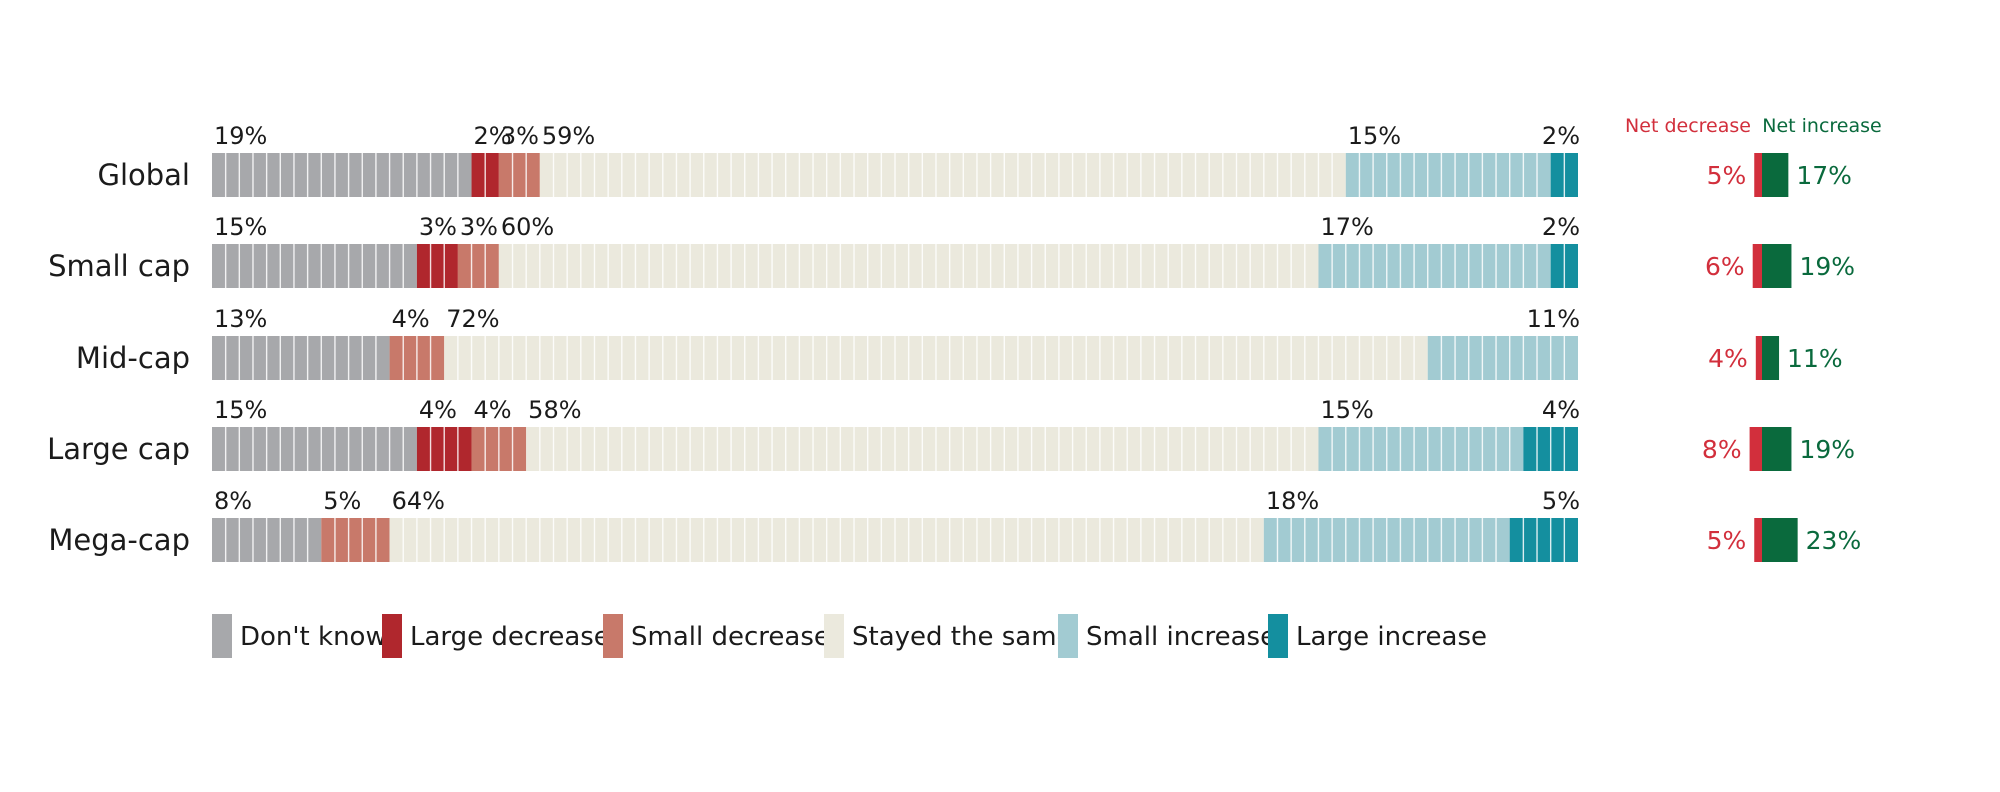 This screenshot has width=2000, height=792. I want to click on legend-label: Don't know, so click(313, 637).